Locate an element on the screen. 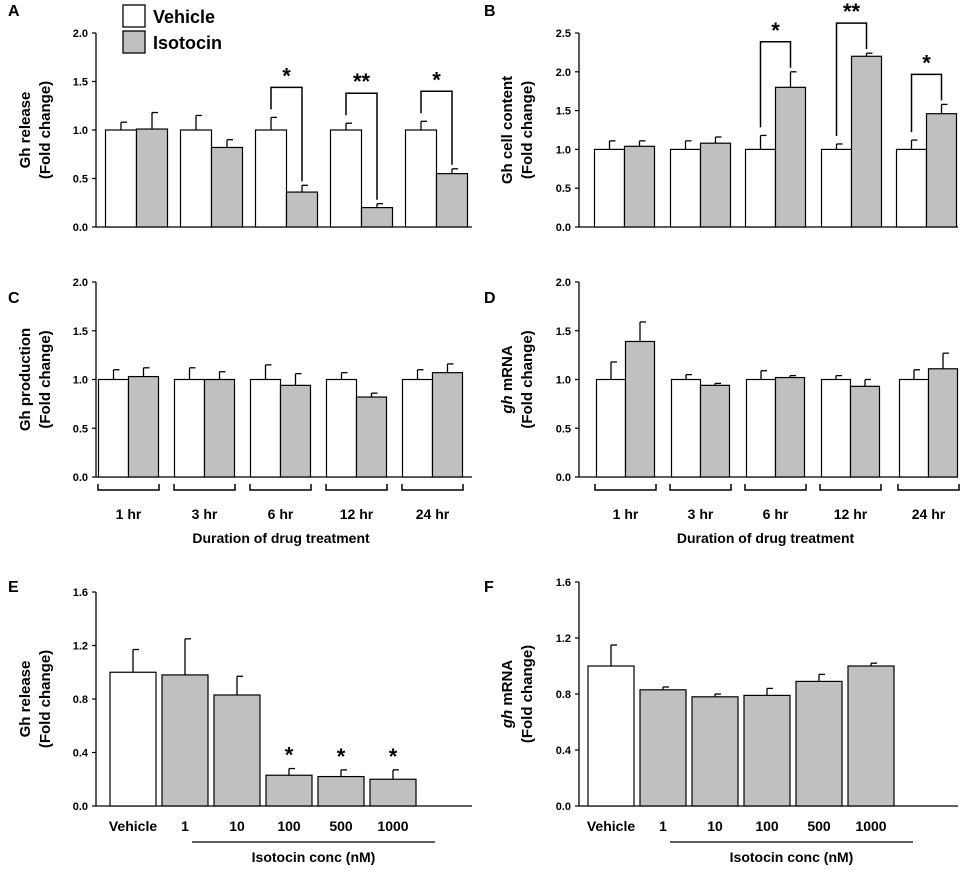  category-label-10: 10 is located at coordinates (237, 826).